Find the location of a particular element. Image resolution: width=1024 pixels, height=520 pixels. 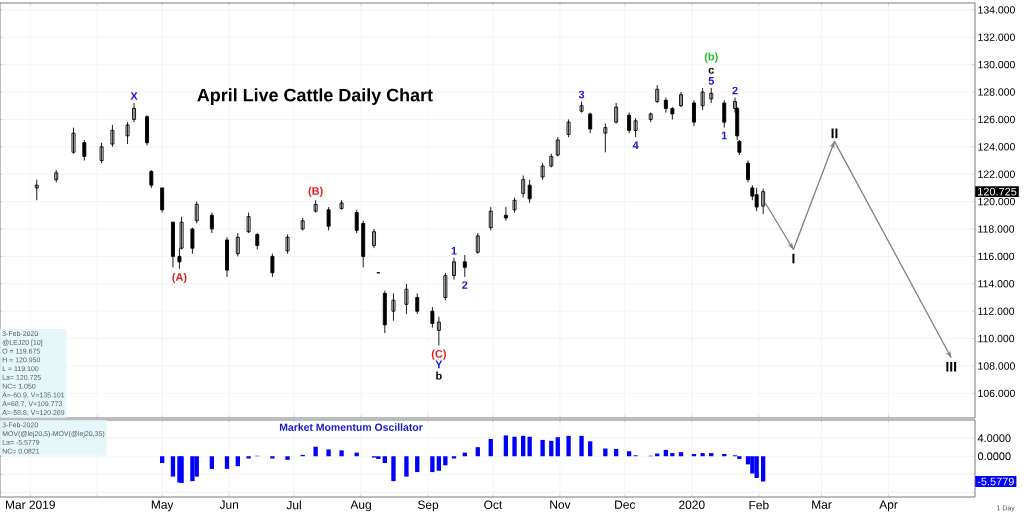

x-tick-label: Jul is located at coordinates (293, 505).